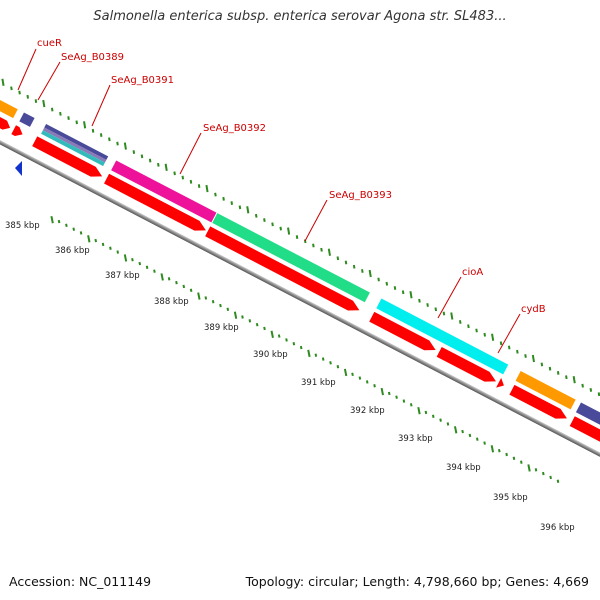  Describe the element at coordinates (234, 128) in the screenshot. I see `gene-label-SeAg_B0392: SeAg_B0392` at that location.